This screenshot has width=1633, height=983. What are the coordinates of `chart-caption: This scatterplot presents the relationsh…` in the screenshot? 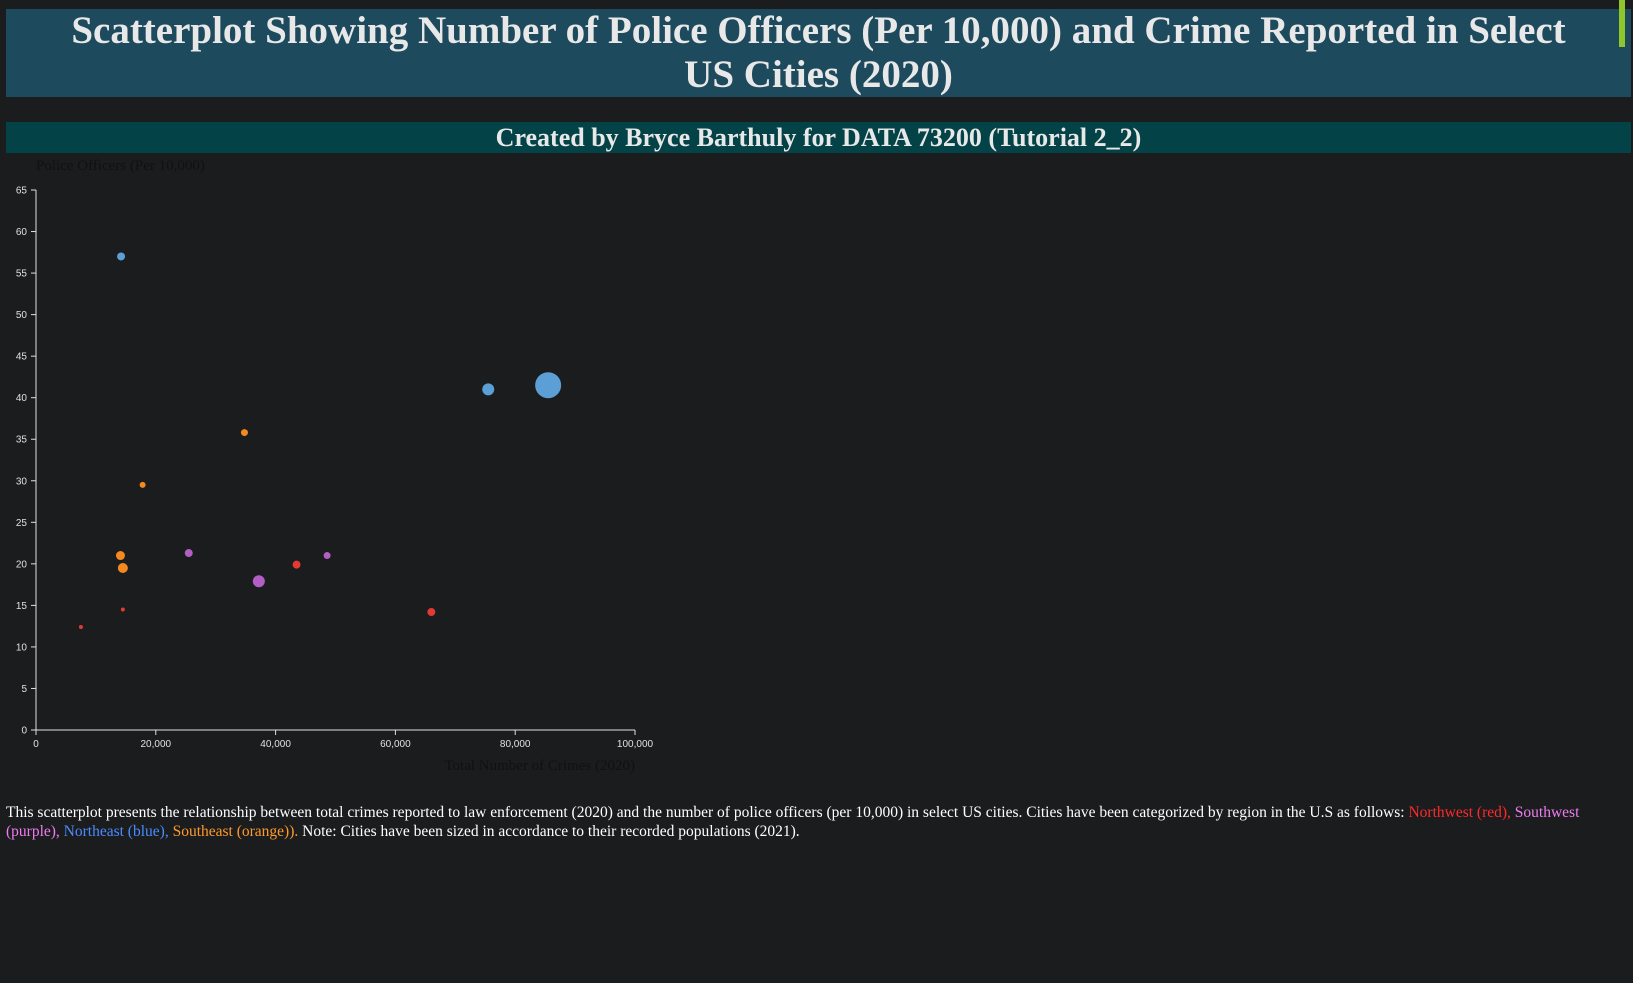 It's located at (819, 822).